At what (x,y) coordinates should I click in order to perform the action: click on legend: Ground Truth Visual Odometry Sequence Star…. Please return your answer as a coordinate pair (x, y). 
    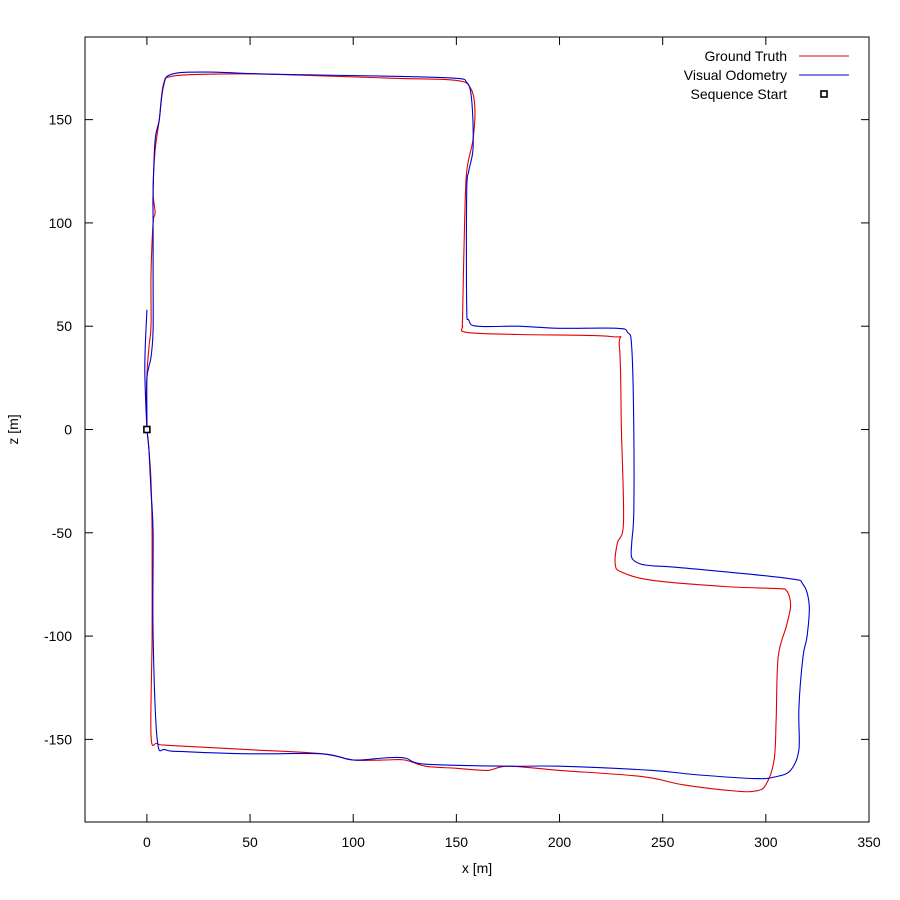
    Looking at the image, I should click on (766, 75).